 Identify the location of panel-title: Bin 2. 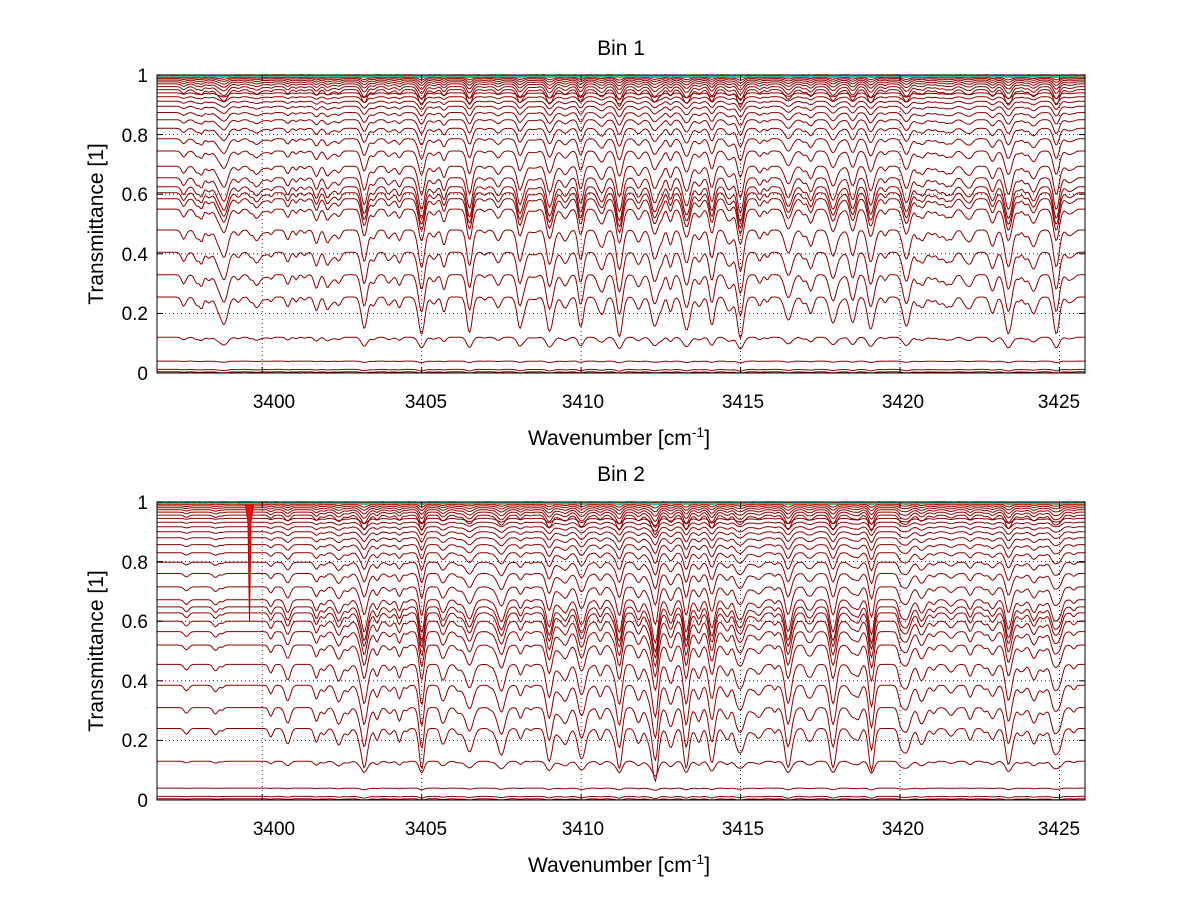
(621, 474).